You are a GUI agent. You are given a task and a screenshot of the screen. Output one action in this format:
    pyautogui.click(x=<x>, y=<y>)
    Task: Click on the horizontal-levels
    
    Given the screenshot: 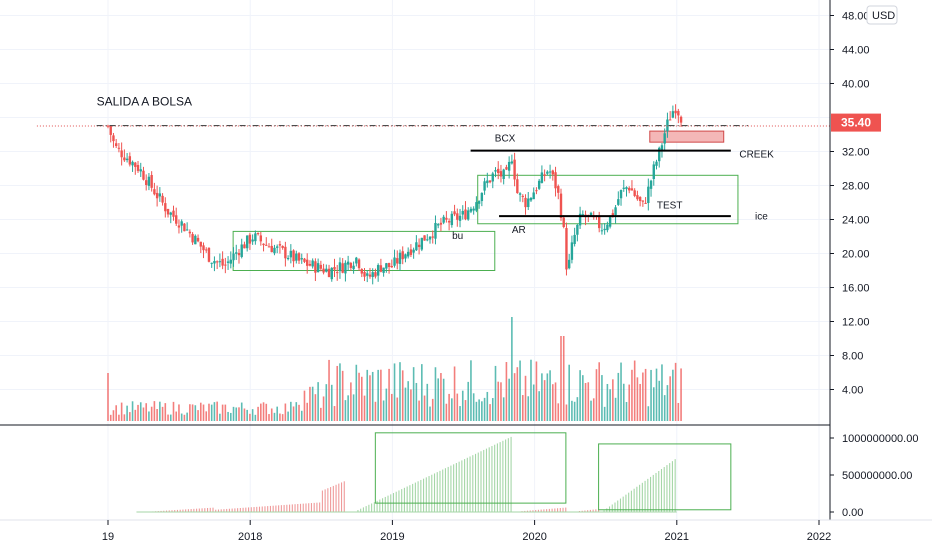 What is the action you would take?
    pyautogui.click(x=433, y=171)
    